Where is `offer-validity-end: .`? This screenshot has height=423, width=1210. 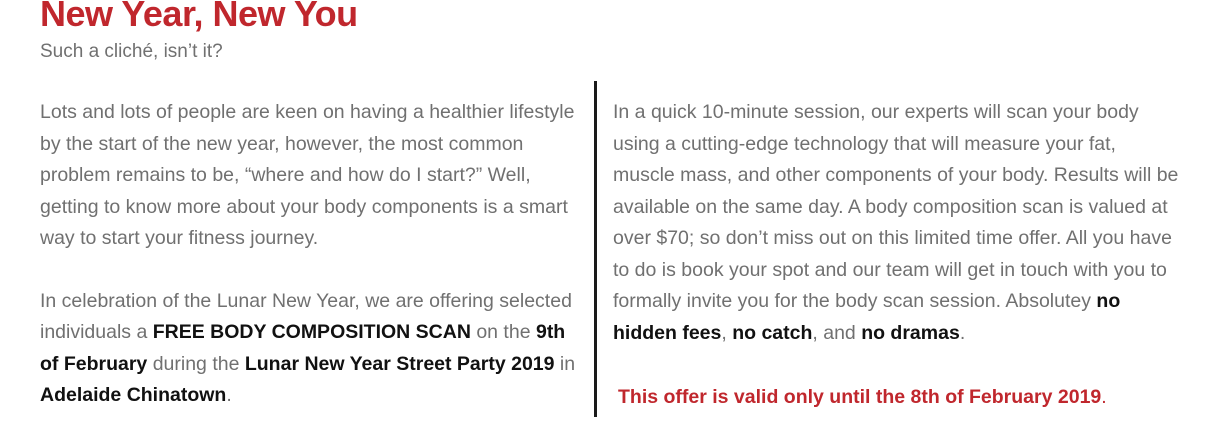 offer-validity-end: . is located at coordinates (1104, 397).